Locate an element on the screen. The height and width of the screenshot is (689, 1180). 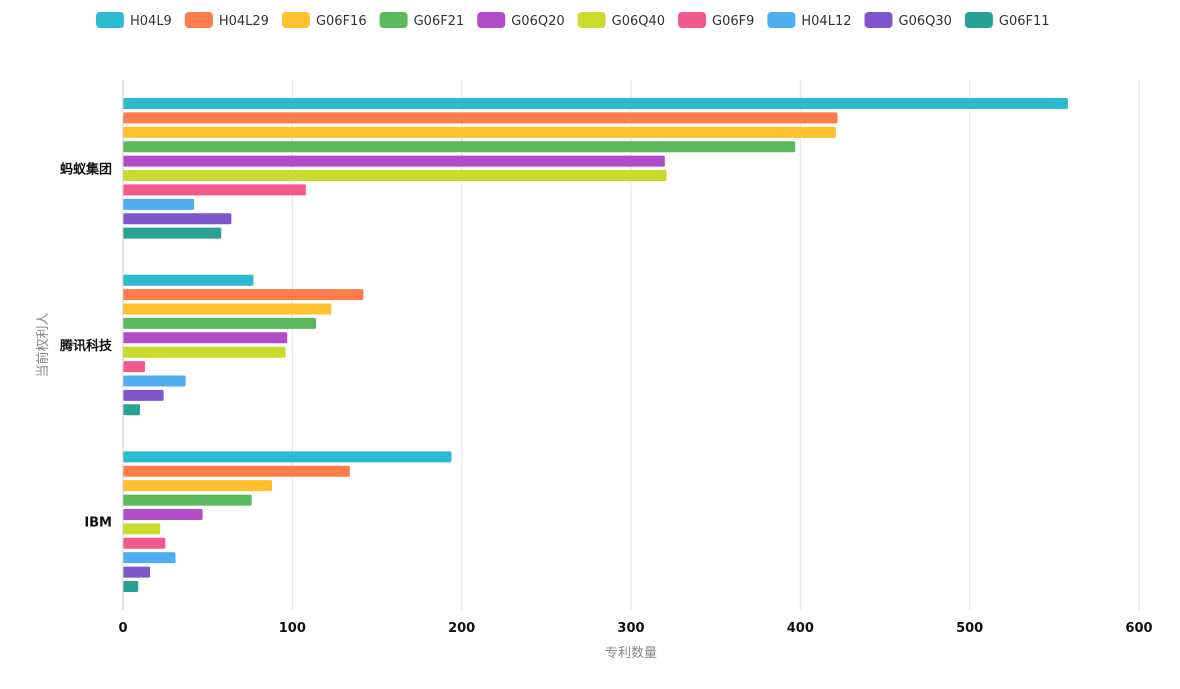
legend-label-h04l12: H04L12 is located at coordinates (826, 21).